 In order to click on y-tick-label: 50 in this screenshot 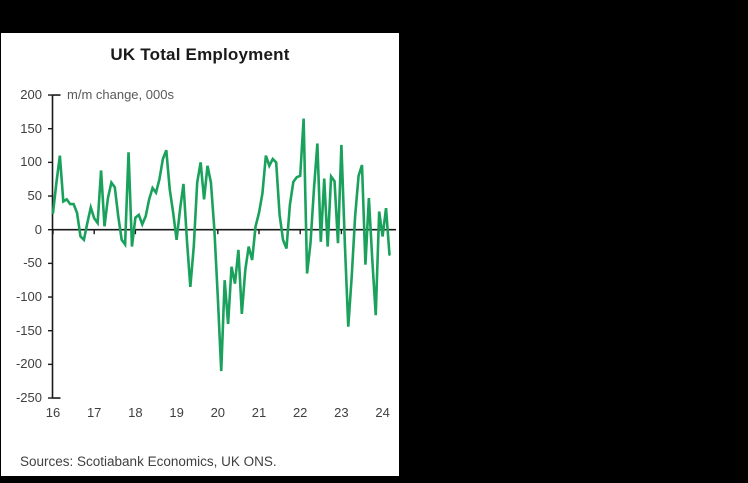, I will do `click(34, 196)`.